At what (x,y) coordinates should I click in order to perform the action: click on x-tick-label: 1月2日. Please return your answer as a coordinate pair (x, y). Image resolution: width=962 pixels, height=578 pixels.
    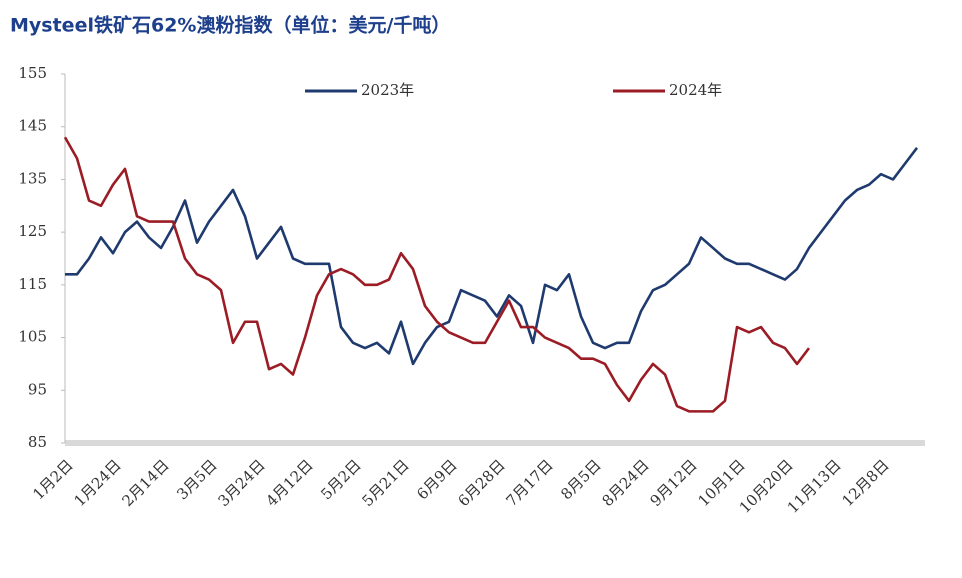
    Looking at the image, I should click on (52, 479).